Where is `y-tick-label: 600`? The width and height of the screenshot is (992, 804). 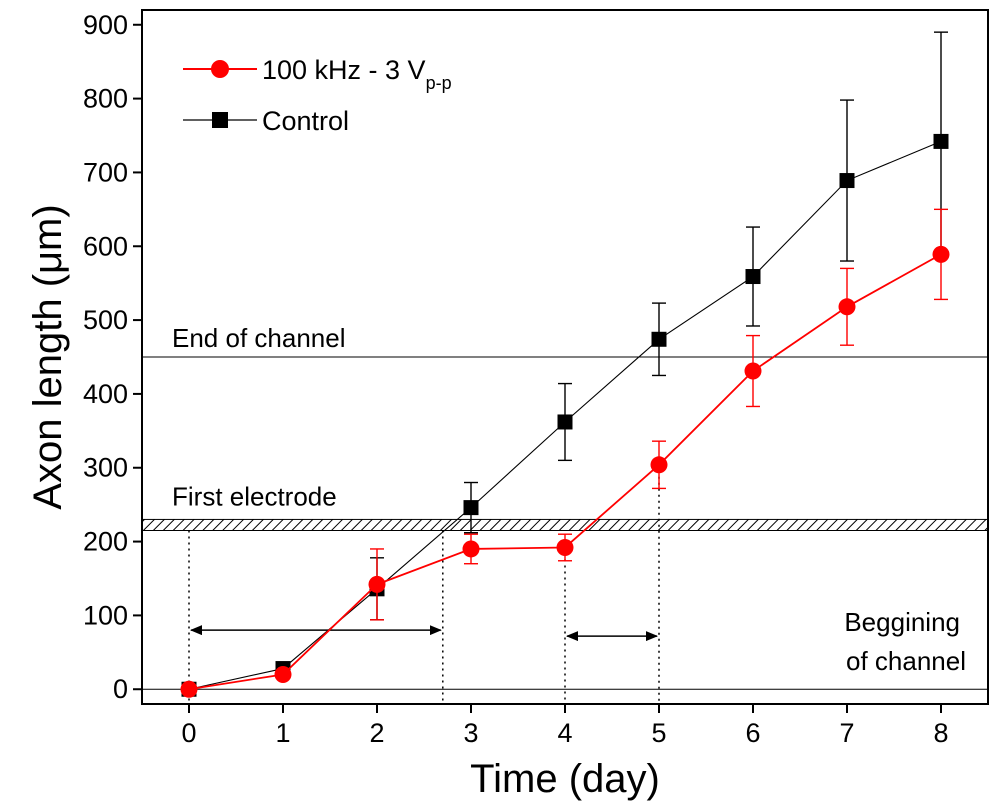 y-tick-label: 600 is located at coordinates (105, 246).